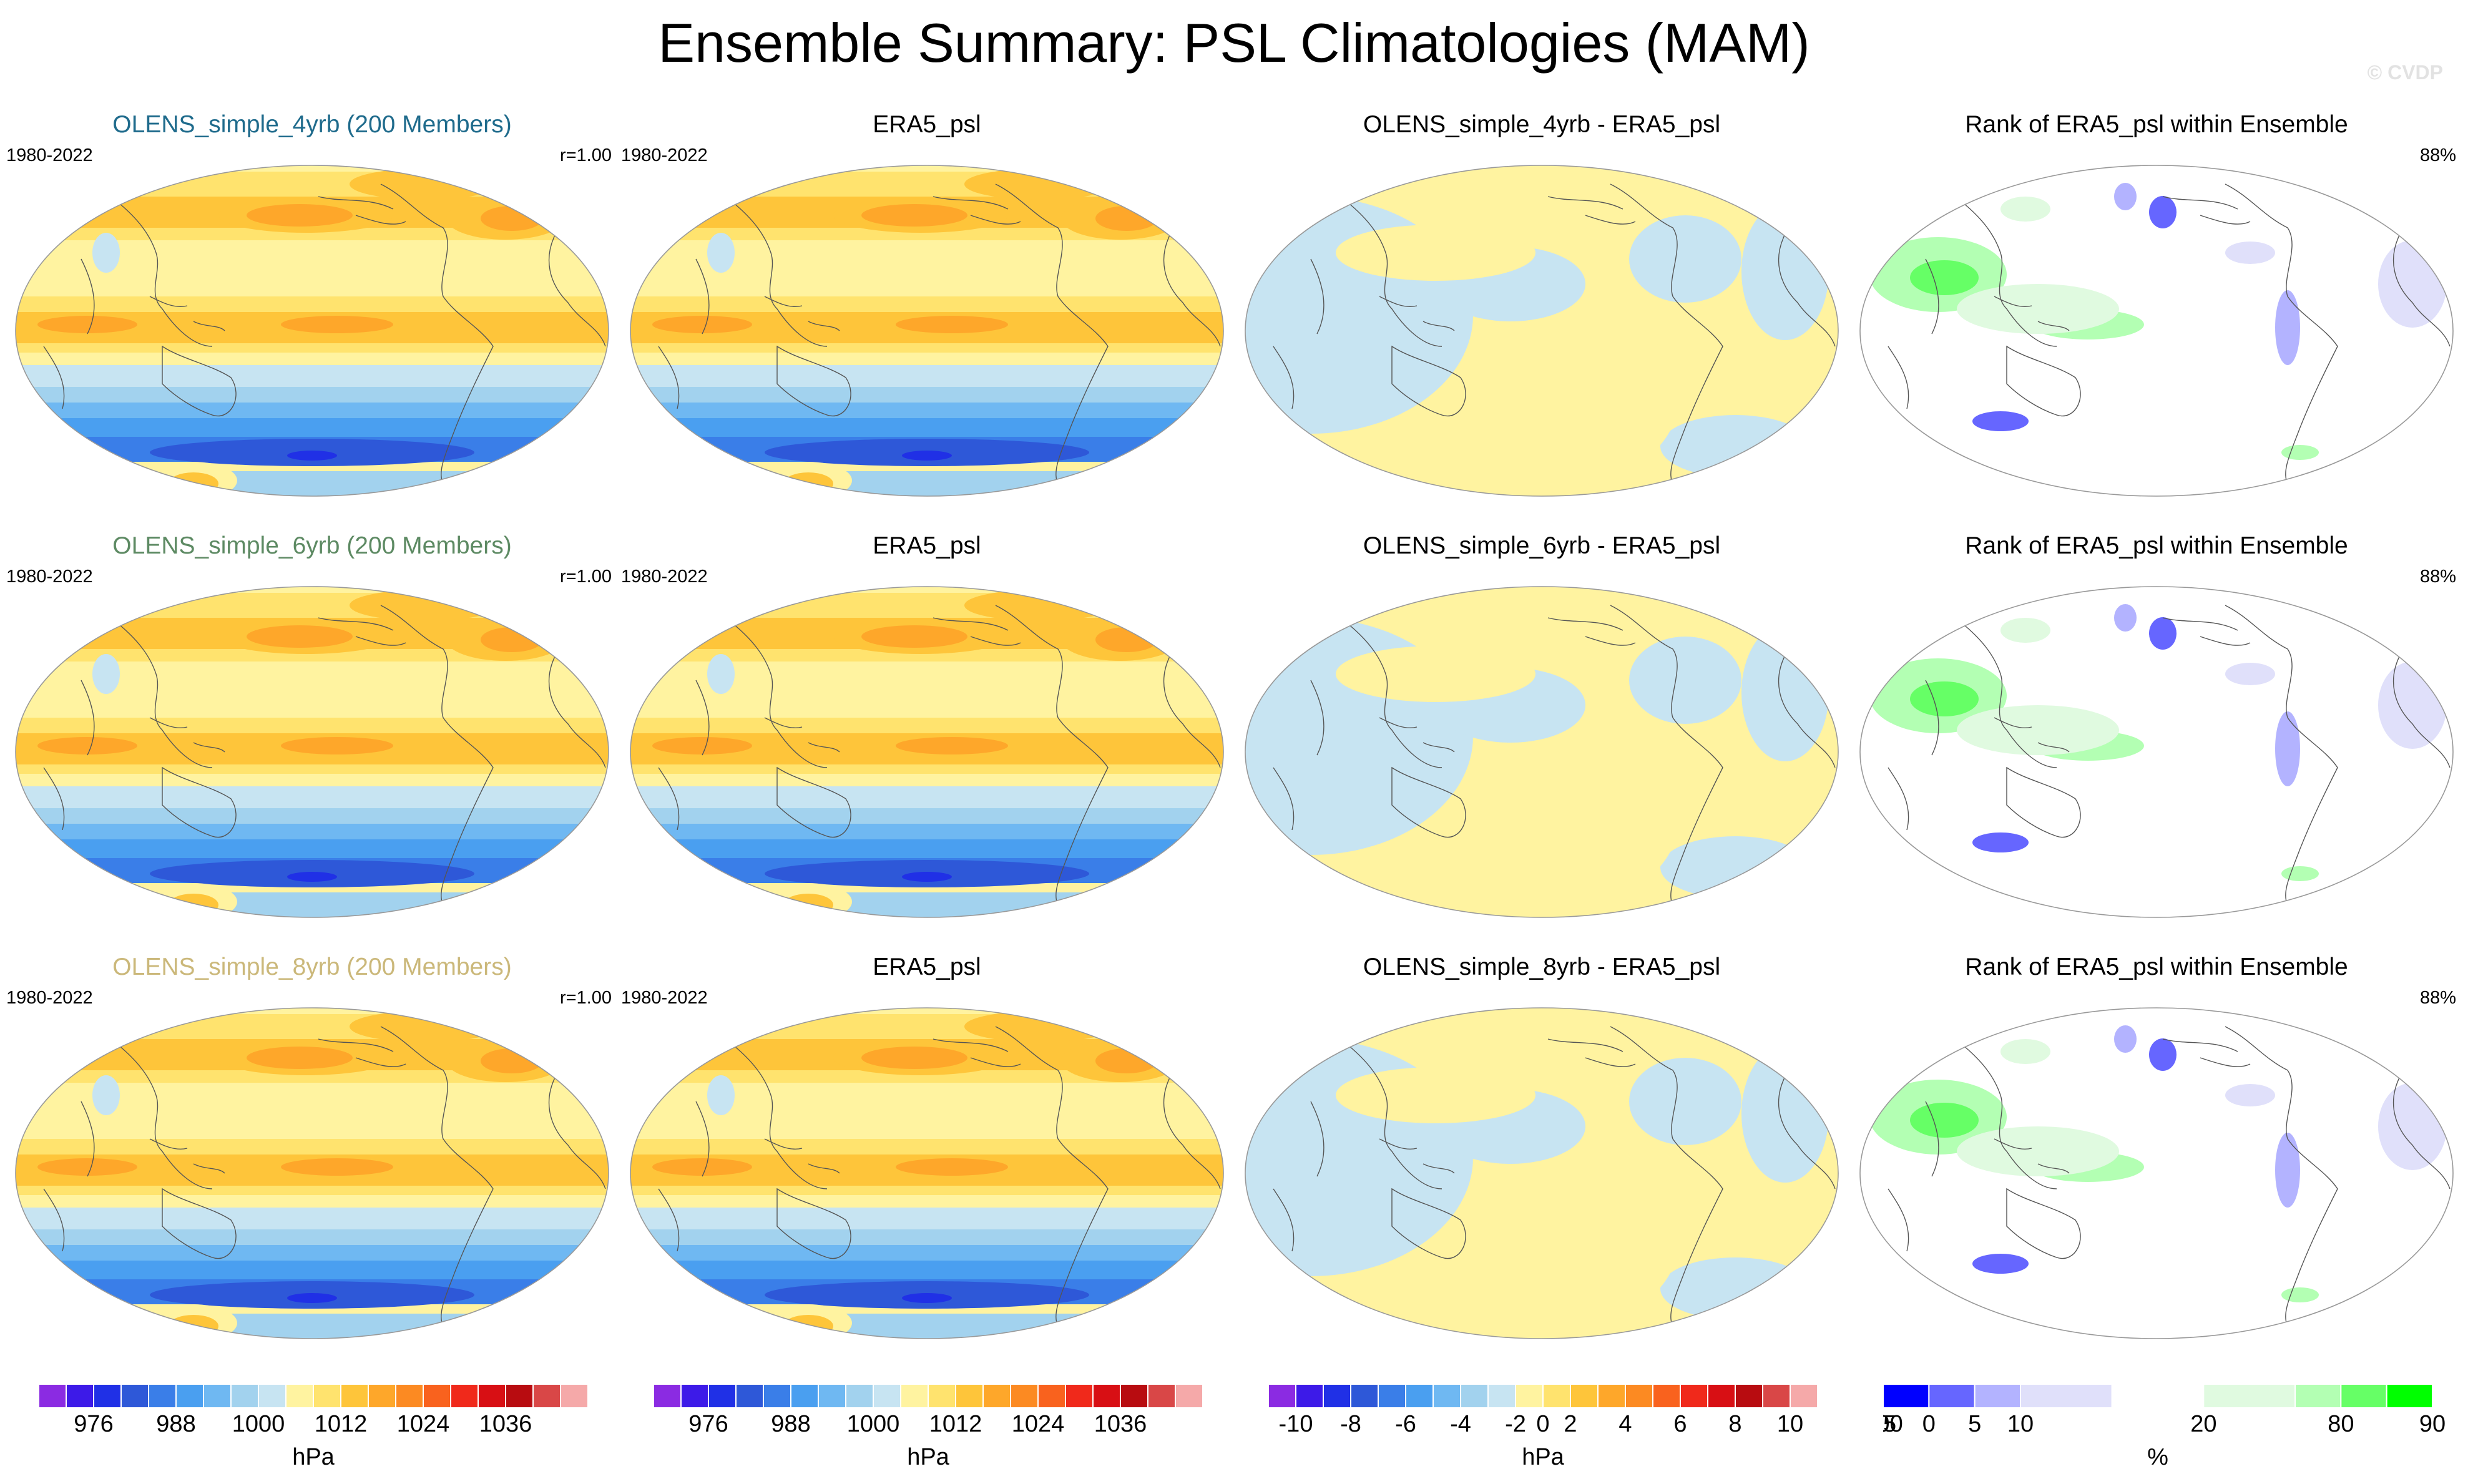  What do you see at coordinates (2432, 1424) in the screenshot?
I see `colorbar-tick-label: 90` at bounding box center [2432, 1424].